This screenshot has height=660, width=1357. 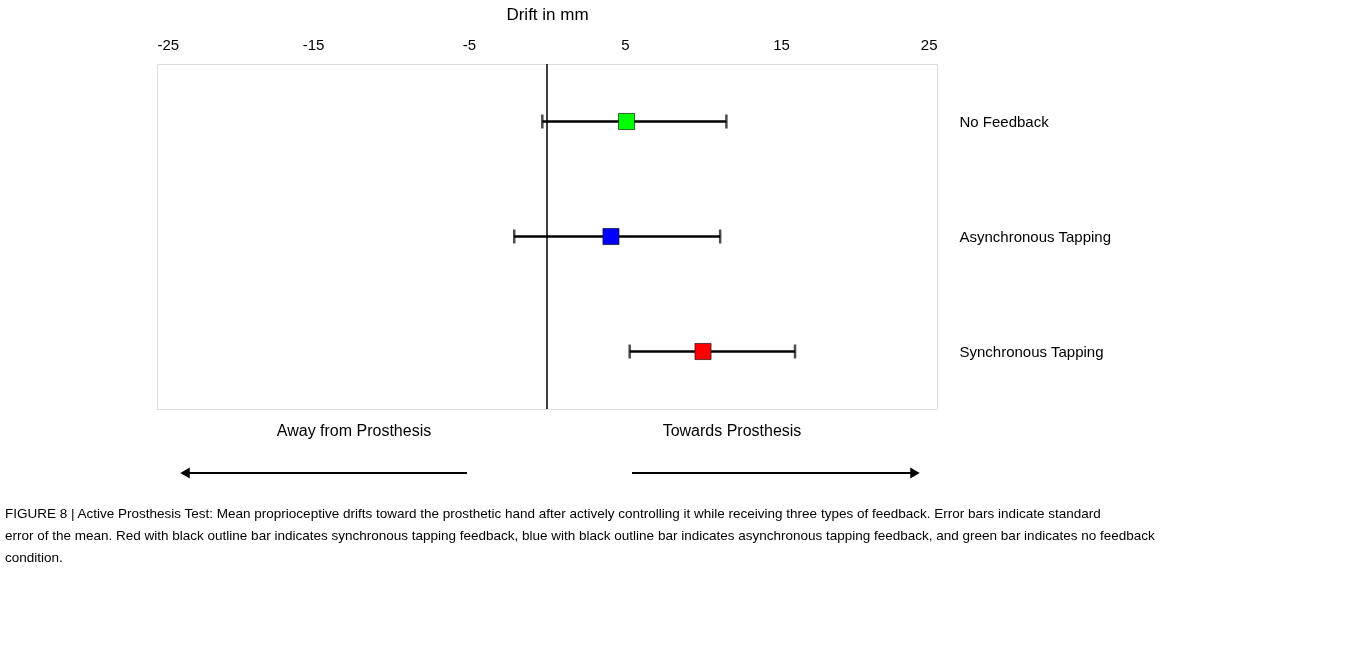 What do you see at coordinates (168, 44) in the screenshot?
I see `x-tick-label: -25` at bounding box center [168, 44].